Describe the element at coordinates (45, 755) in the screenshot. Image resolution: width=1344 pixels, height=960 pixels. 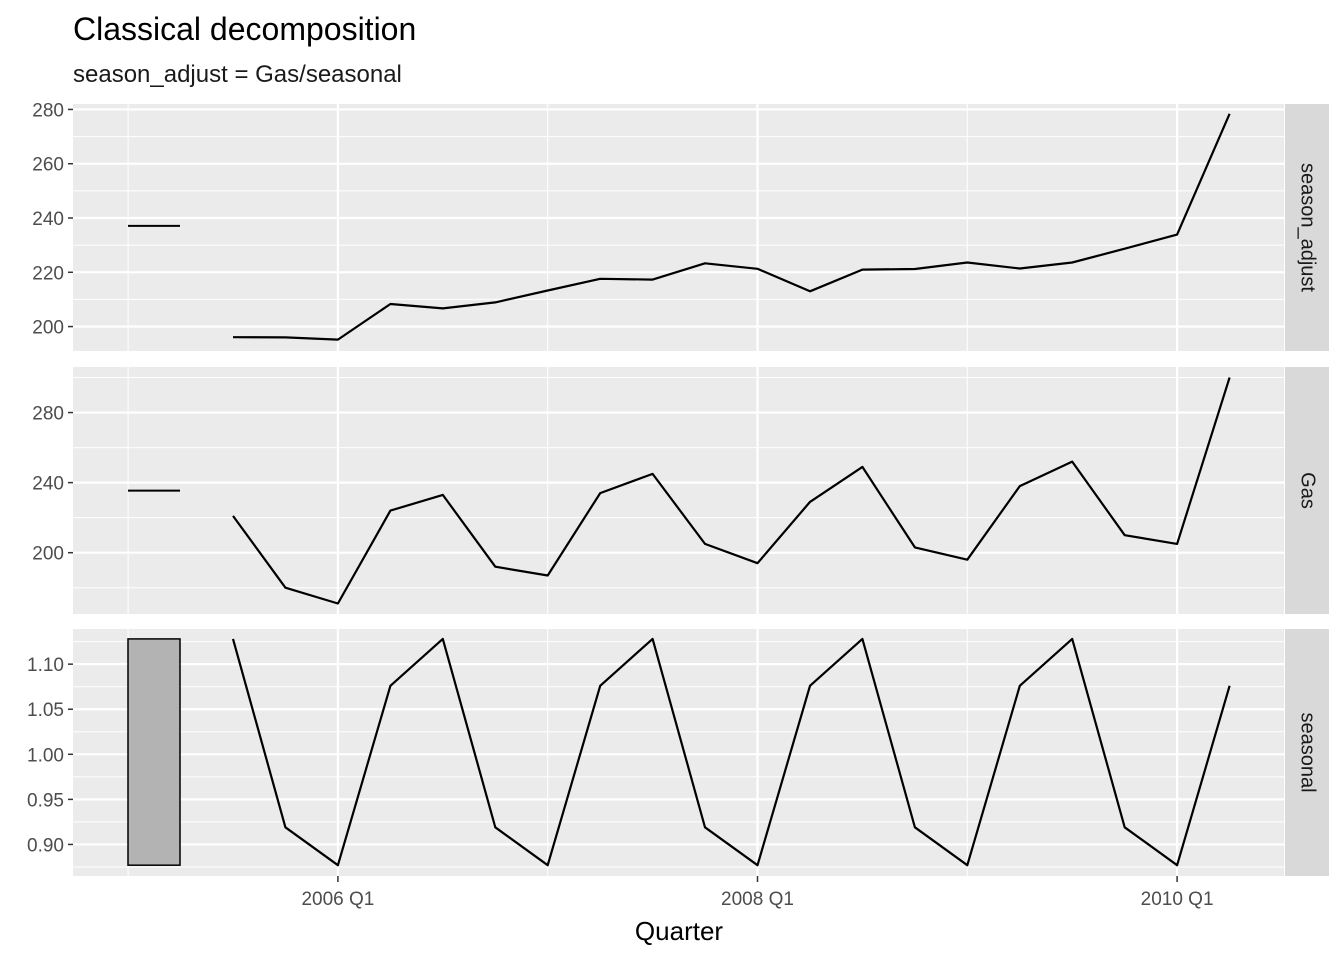
I see `y-tick-label: 1.00` at that location.